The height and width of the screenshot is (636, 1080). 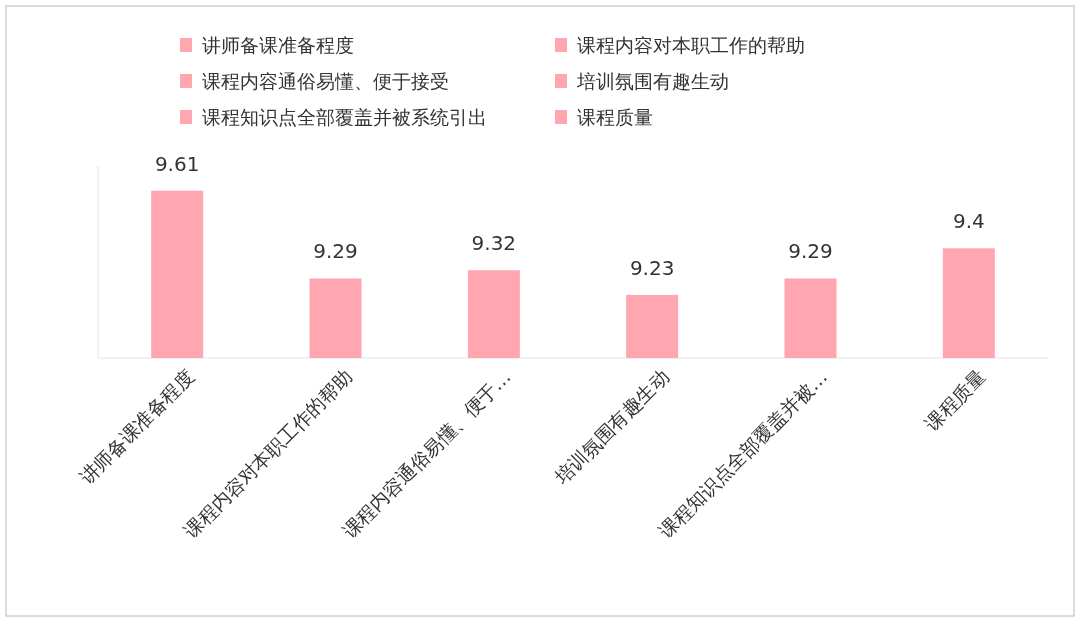 What do you see at coordinates (344, 117) in the screenshot?
I see `legend-label: 课程知识点全部覆盖并被系统引出` at bounding box center [344, 117].